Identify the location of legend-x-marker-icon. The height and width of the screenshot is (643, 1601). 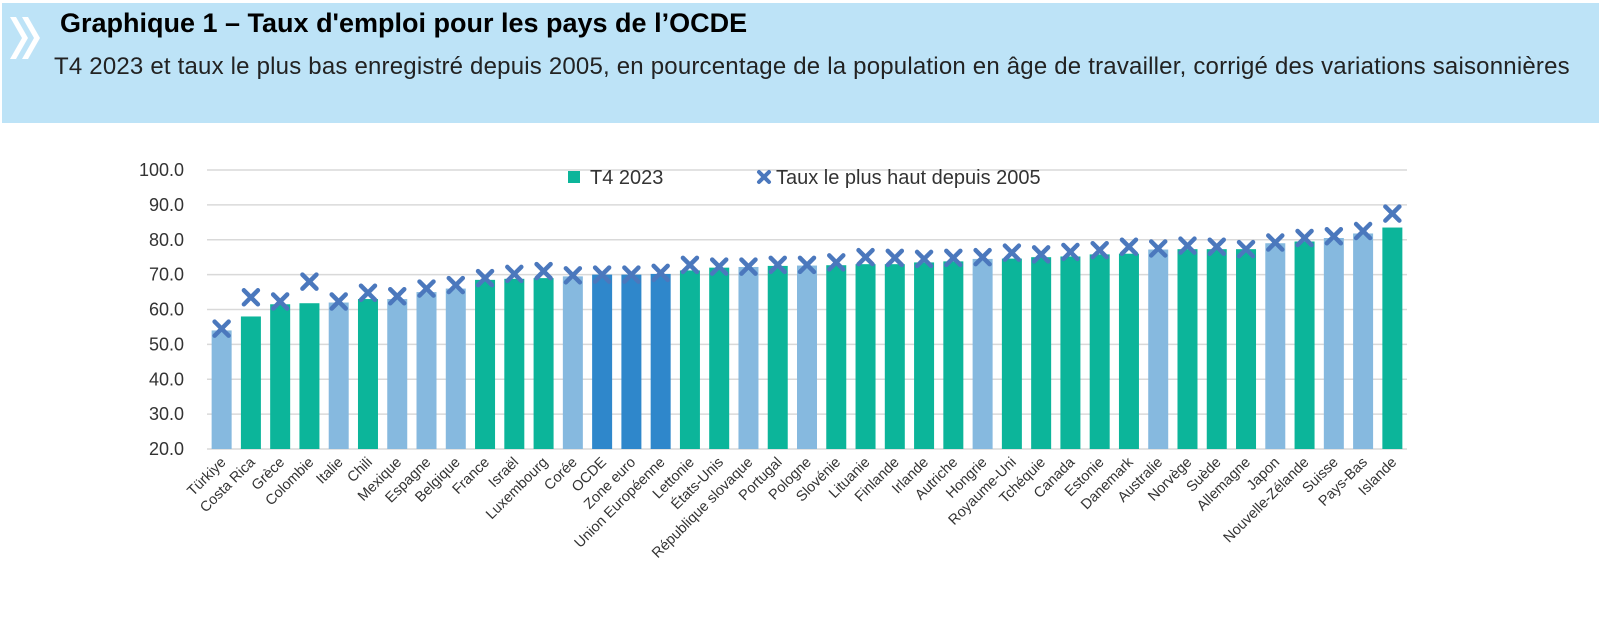
(764, 177).